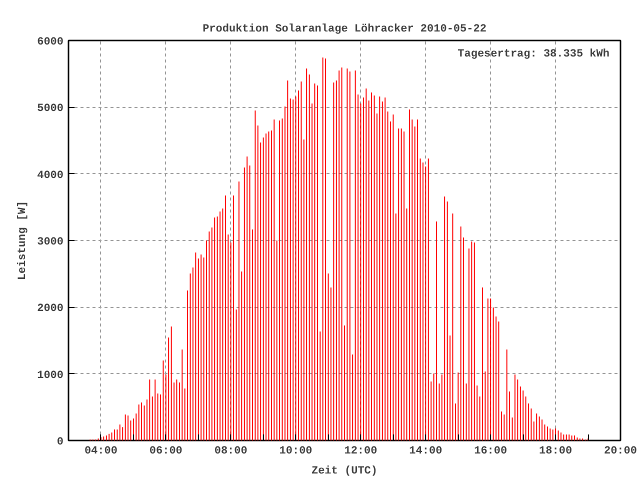 Image resolution: width=640 pixels, height=480 pixels. Describe the element at coordinates (555, 452) in the screenshot. I see `x-tick-label: 18:00` at that location.